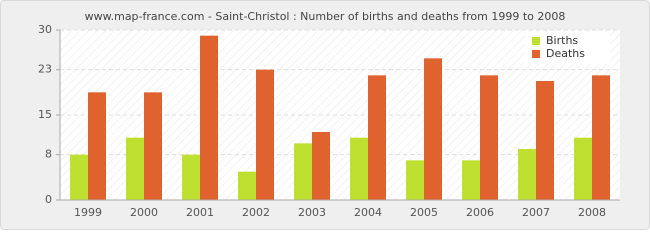 This screenshot has width=650, height=240. Describe the element at coordinates (200, 212) in the screenshot. I see `x-tick-label: 2001` at that location.